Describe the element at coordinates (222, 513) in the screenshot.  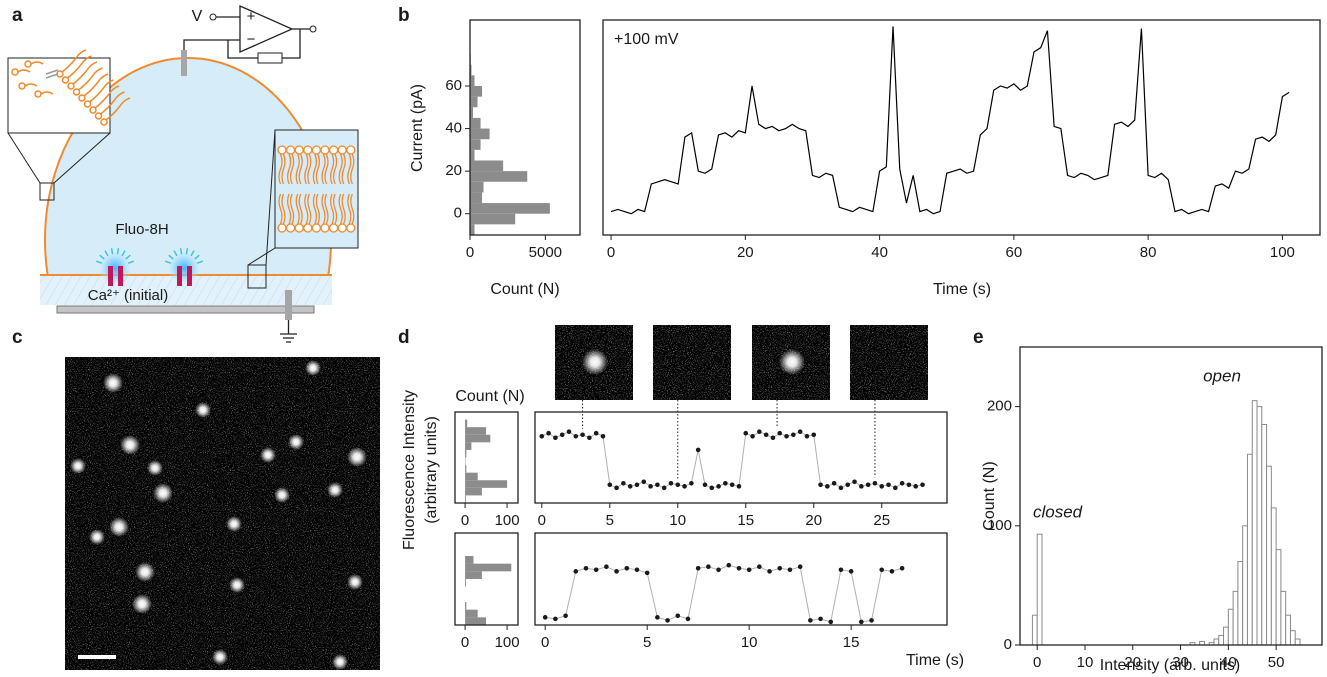
I see `image-noise` at that location.